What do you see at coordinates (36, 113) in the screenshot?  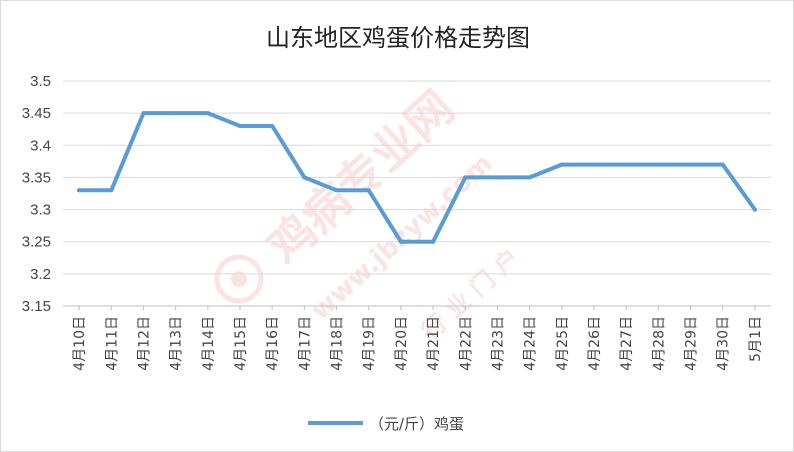 I see `y-tick-label: 3.45` at bounding box center [36, 113].